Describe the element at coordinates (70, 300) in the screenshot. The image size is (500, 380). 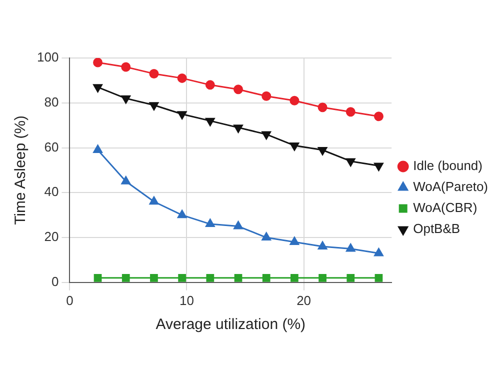
I see `x-tick-label: 0` at that location.